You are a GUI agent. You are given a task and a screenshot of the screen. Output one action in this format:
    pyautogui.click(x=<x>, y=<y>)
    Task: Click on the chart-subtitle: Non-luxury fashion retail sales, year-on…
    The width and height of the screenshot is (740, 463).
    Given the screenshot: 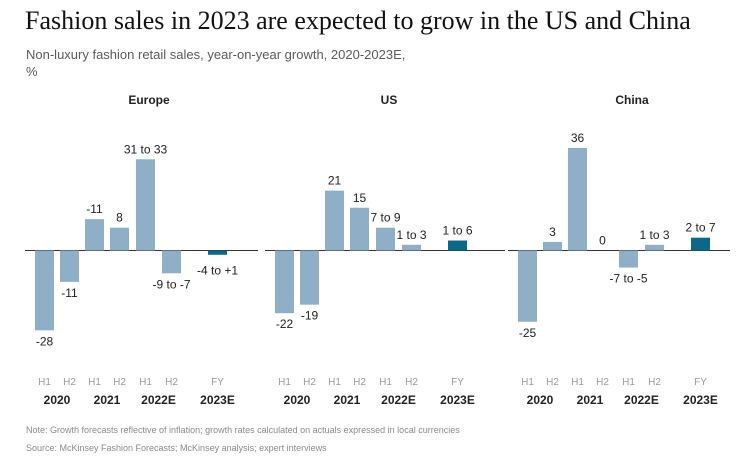 What is the action you would take?
    pyautogui.click(x=216, y=54)
    